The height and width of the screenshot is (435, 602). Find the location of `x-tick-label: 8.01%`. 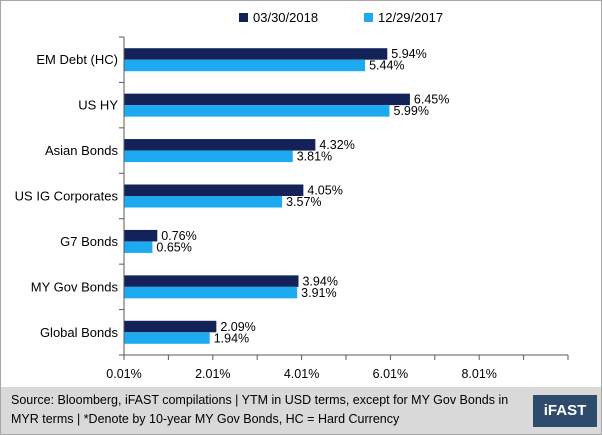

x-tick-label: 8.01% is located at coordinates (478, 374).